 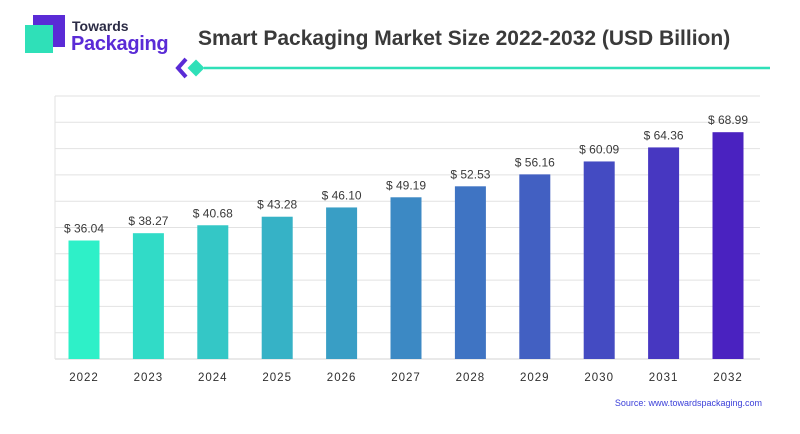 I want to click on chevron-left-icon, so click(x=181, y=68).